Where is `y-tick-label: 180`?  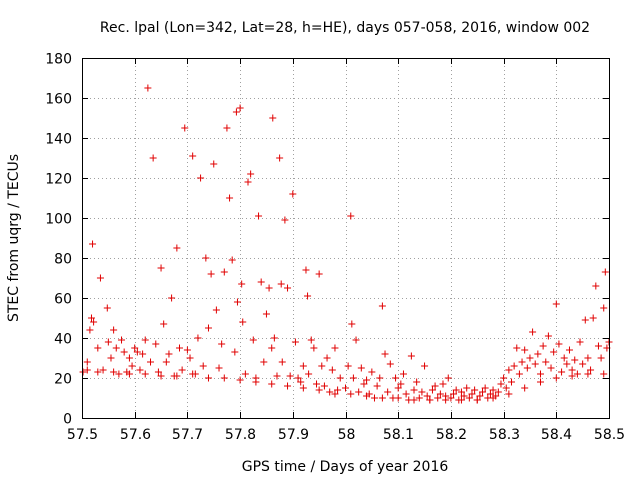 y-tick-label: 180 is located at coordinates (58, 60).